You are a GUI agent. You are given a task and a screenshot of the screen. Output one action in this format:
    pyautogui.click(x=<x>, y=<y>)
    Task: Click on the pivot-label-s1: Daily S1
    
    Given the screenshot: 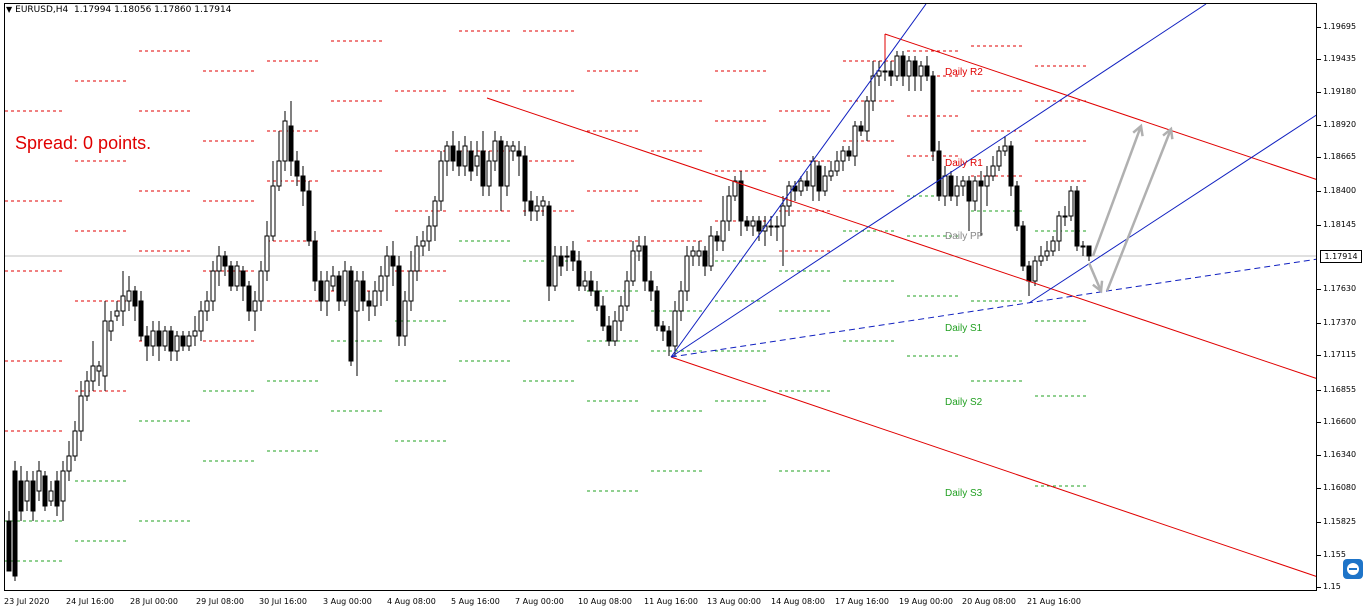 What is the action you would take?
    pyautogui.click(x=964, y=328)
    